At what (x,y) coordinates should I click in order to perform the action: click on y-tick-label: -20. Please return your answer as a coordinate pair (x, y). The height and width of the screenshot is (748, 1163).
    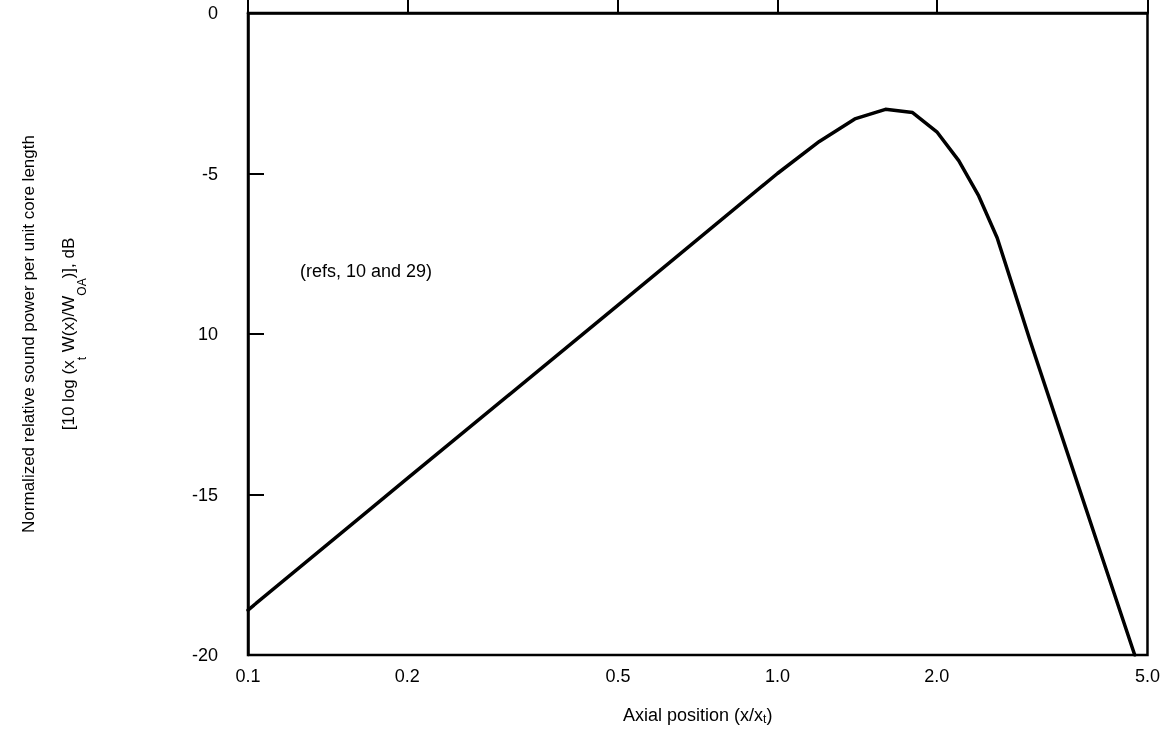
    Looking at the image, I should click on (204, 655).